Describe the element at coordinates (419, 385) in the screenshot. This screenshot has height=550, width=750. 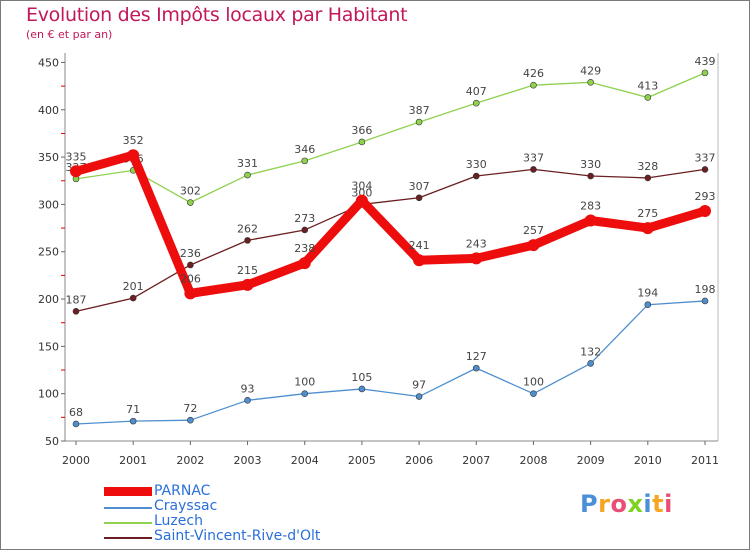
I see `data-label-crayssac: 97` at that location.